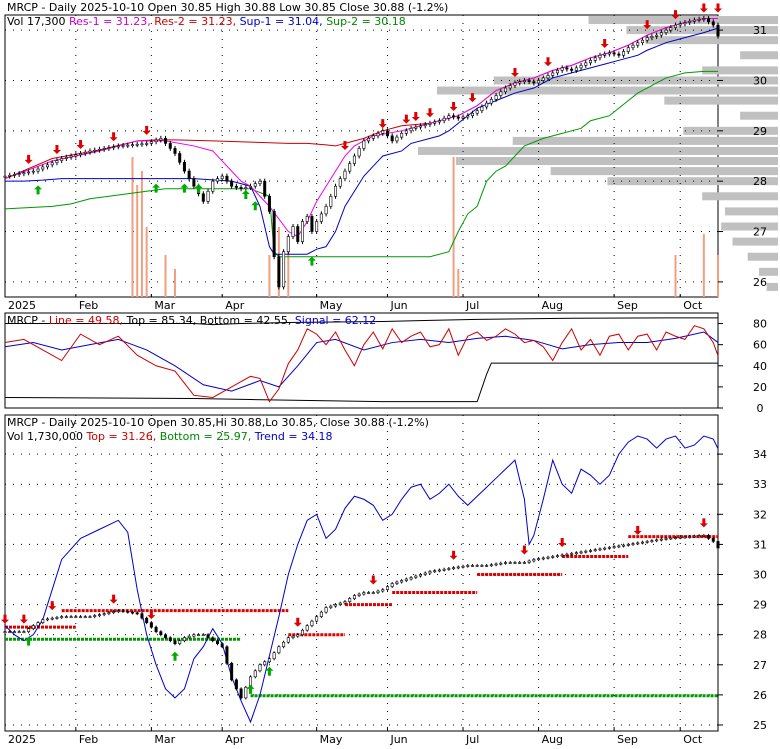  I want to click on trend-x-month-label: Mar, so click(164, 739).